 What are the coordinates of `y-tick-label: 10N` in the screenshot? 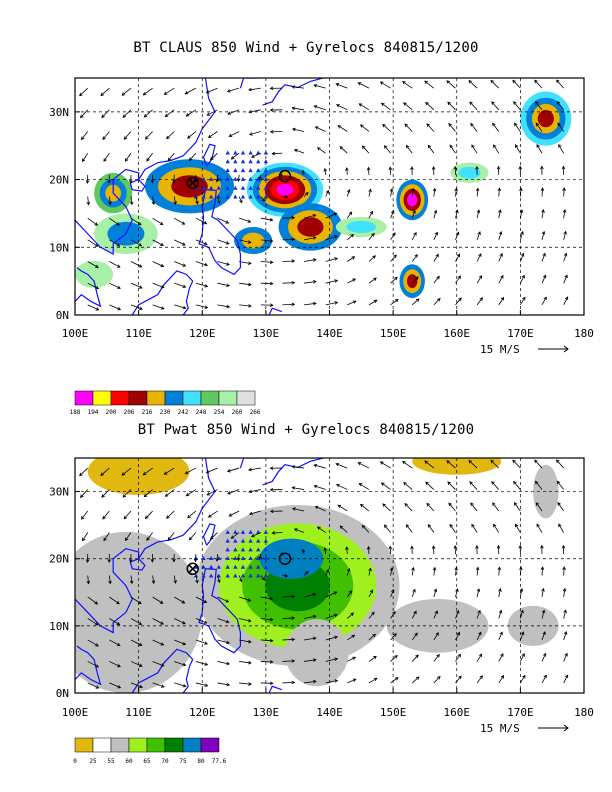 It's located at (59, 626).